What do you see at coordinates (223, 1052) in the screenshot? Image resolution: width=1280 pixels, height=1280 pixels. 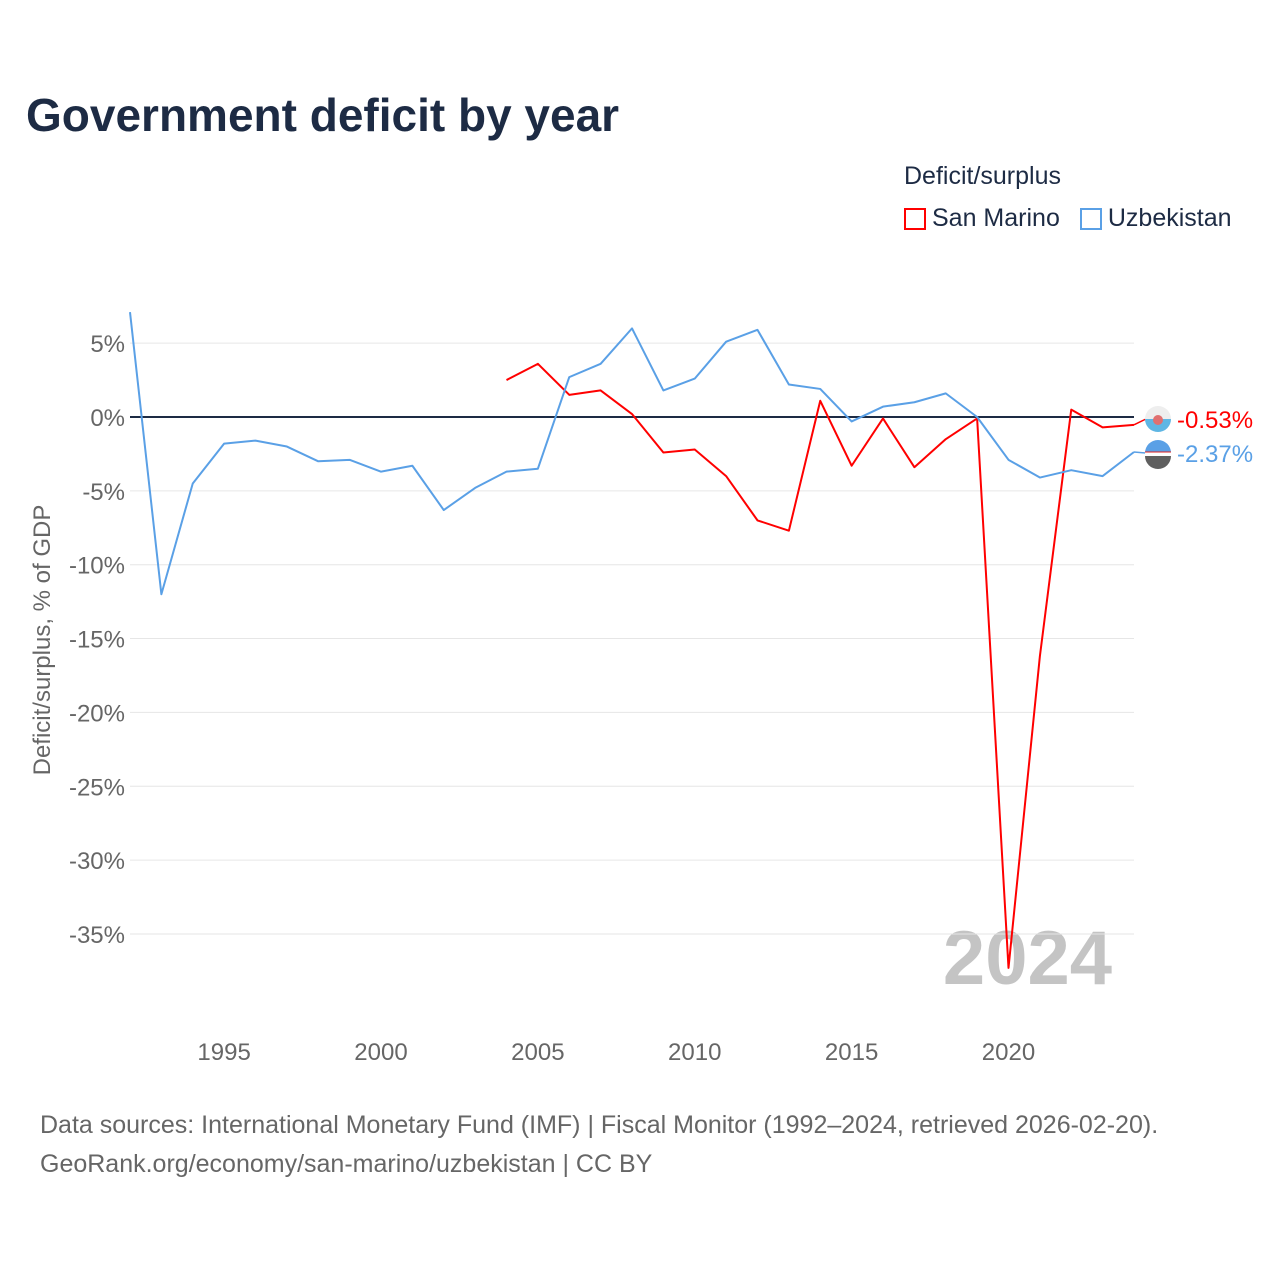 I see `x-tick-label: 1995` at bounding box center [223, 1052].